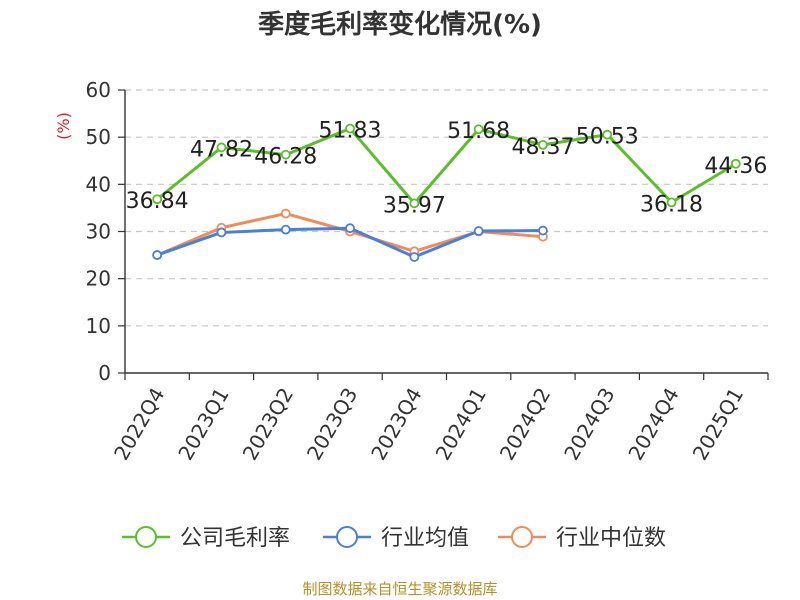 The image size is (800, 600). I want to click on y-tick-label: 0, so click(104, 373).